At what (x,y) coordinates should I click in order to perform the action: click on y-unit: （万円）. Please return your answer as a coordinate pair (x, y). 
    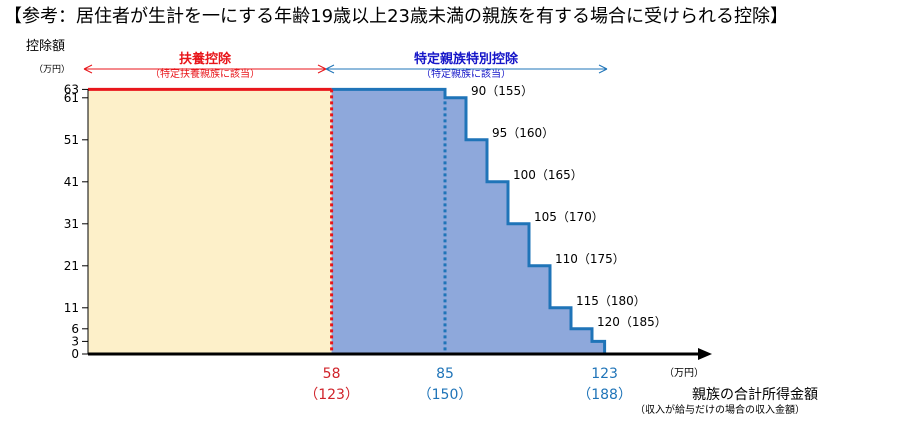
    Looking at the image, I should click on (52, 69).